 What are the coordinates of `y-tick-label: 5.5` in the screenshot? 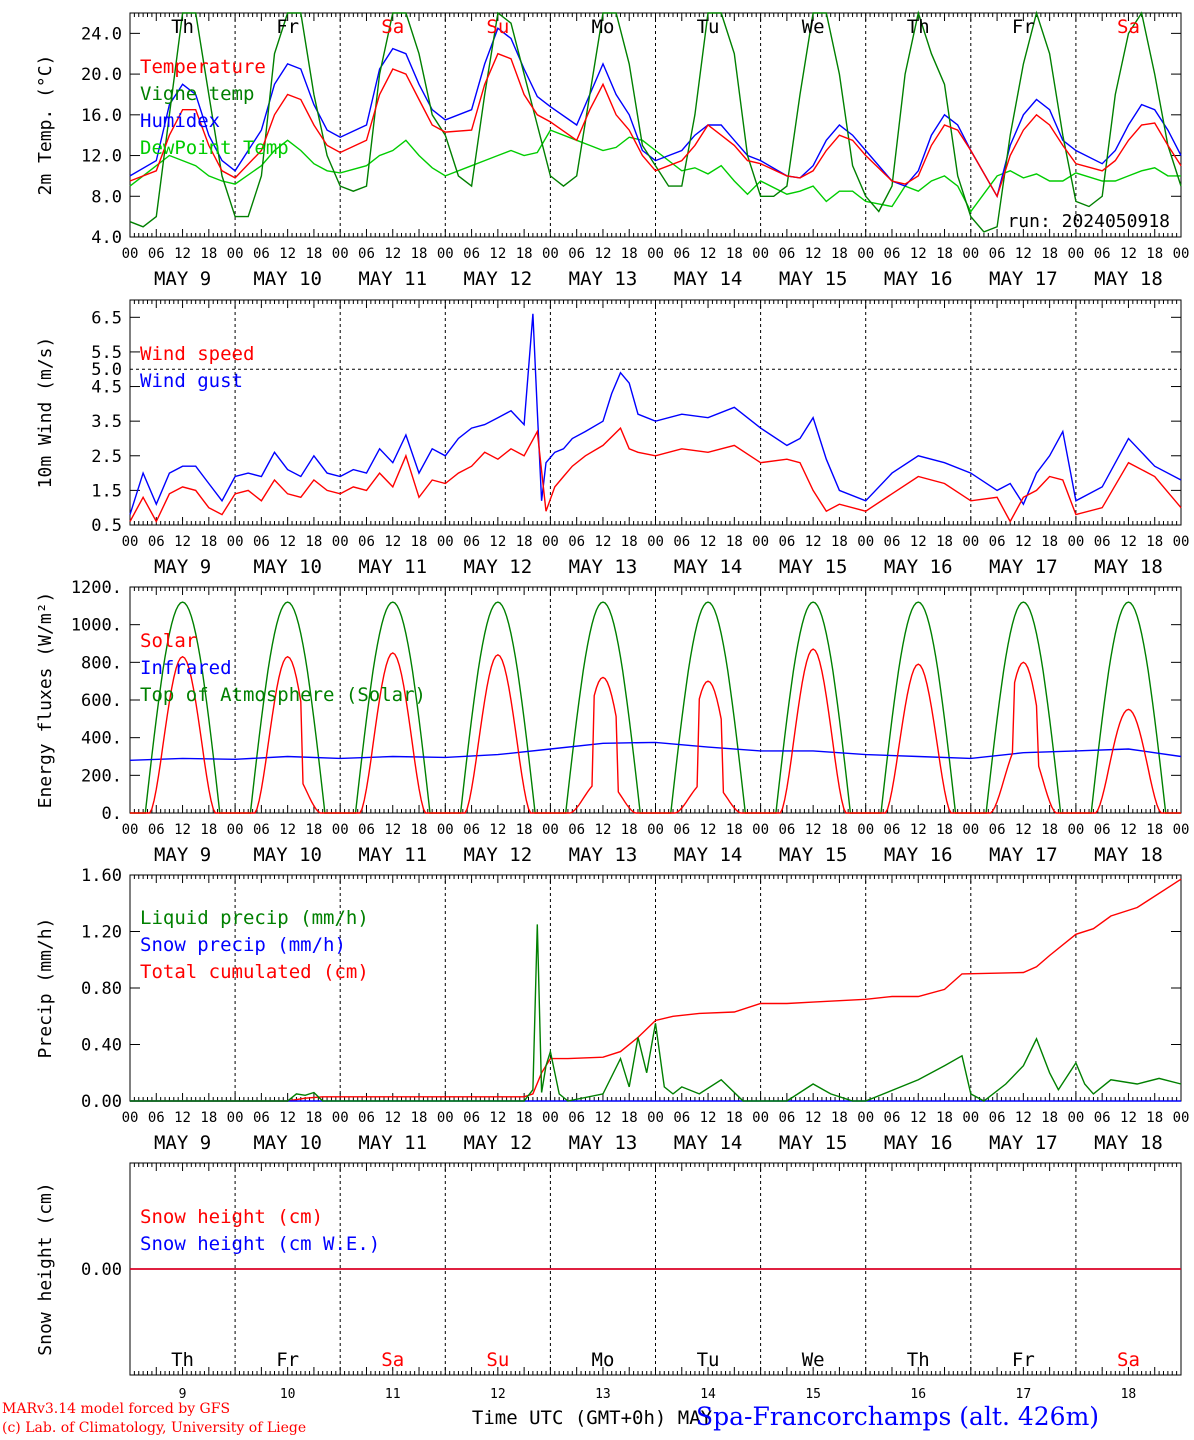 It's located at (106, 353).